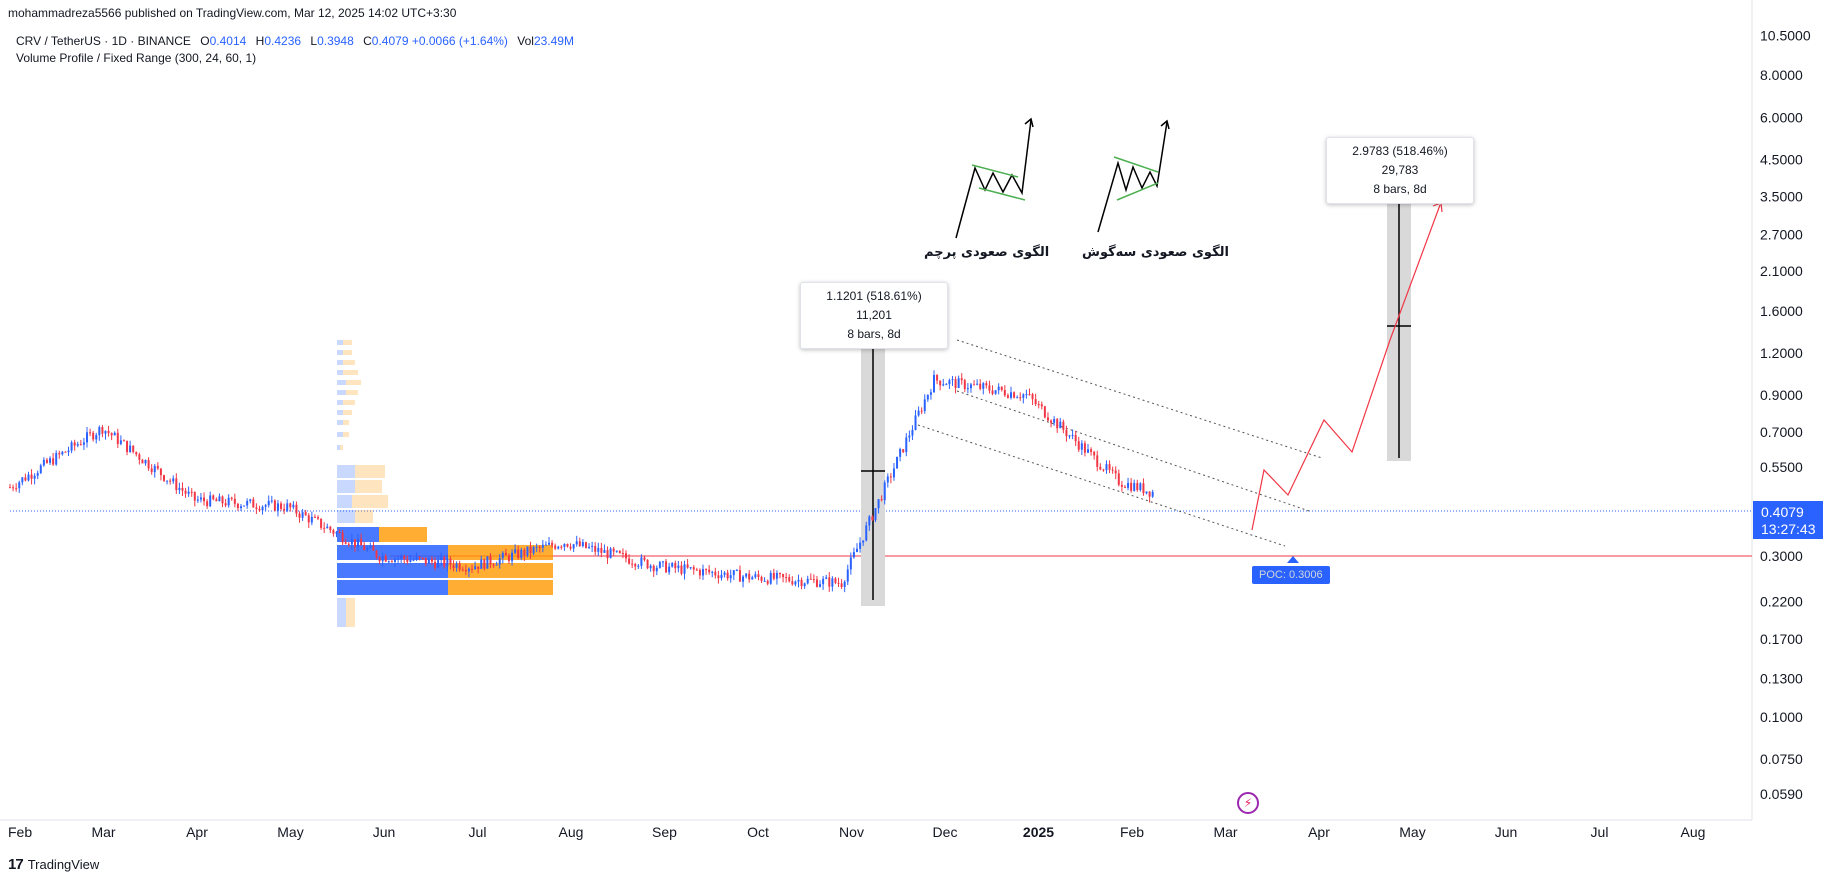 Image resolution: width=1835 pixels, height=883 pixels. I want to click on time-tick-label: May, so click(290, 832).